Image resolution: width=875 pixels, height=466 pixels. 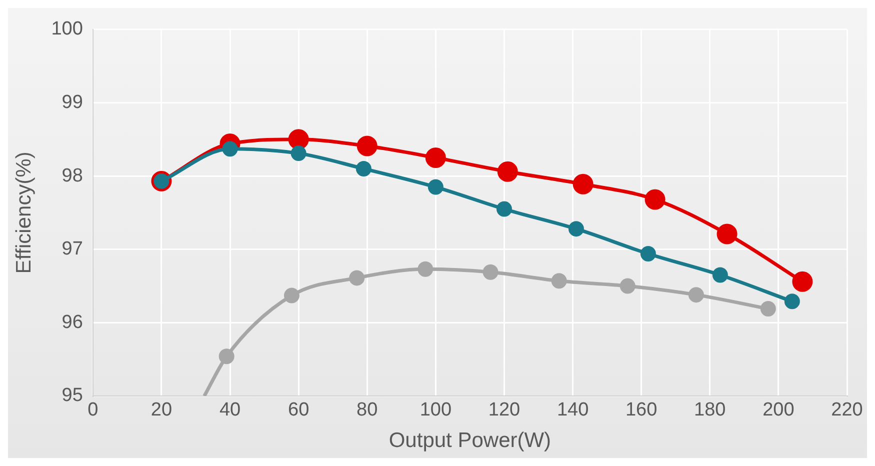 What do you see at coordinates (72, 175) in the screenshot?
I see `y-tick-label: 98` at bounding box center [72, 175].